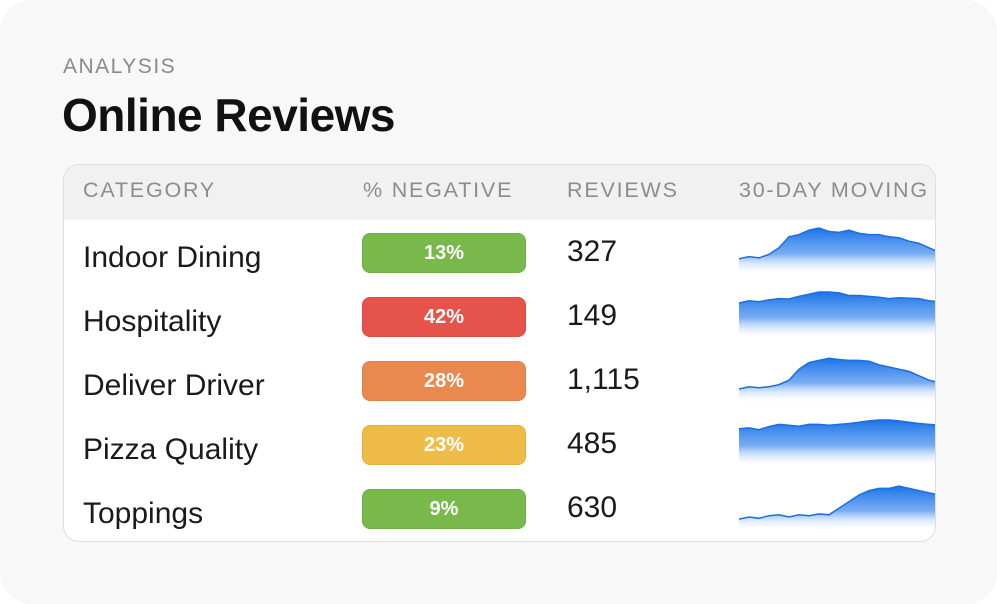 The width and height of the screenshot is (997, 604). What do you see at coordinates (120, 66) in the screenshot?
I see `section-eyebrow: ANALYSIS` at bounding box center [120, 66].